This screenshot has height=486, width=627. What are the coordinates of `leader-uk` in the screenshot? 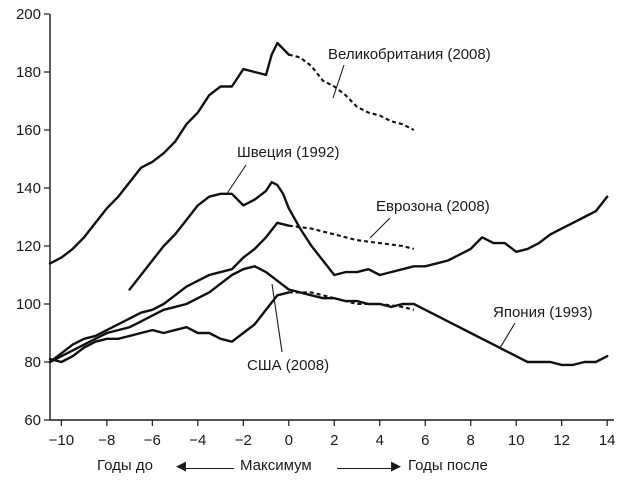 It's located at (338, 81).